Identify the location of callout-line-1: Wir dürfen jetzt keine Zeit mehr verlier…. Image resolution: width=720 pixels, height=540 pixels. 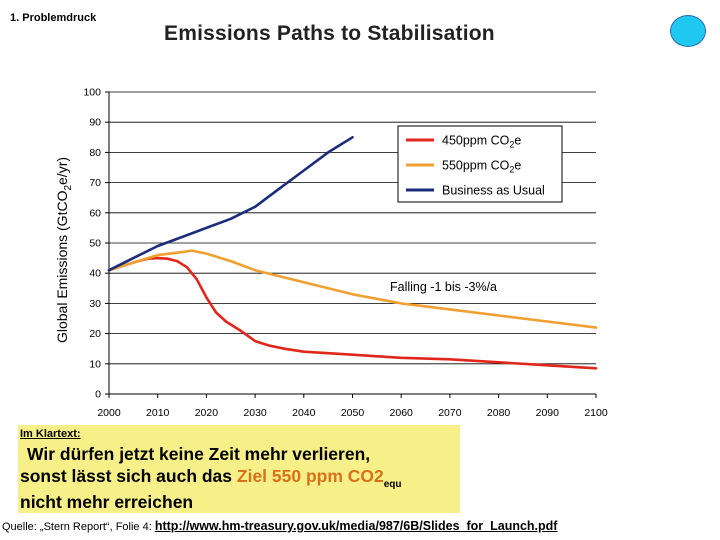
(199, 454).